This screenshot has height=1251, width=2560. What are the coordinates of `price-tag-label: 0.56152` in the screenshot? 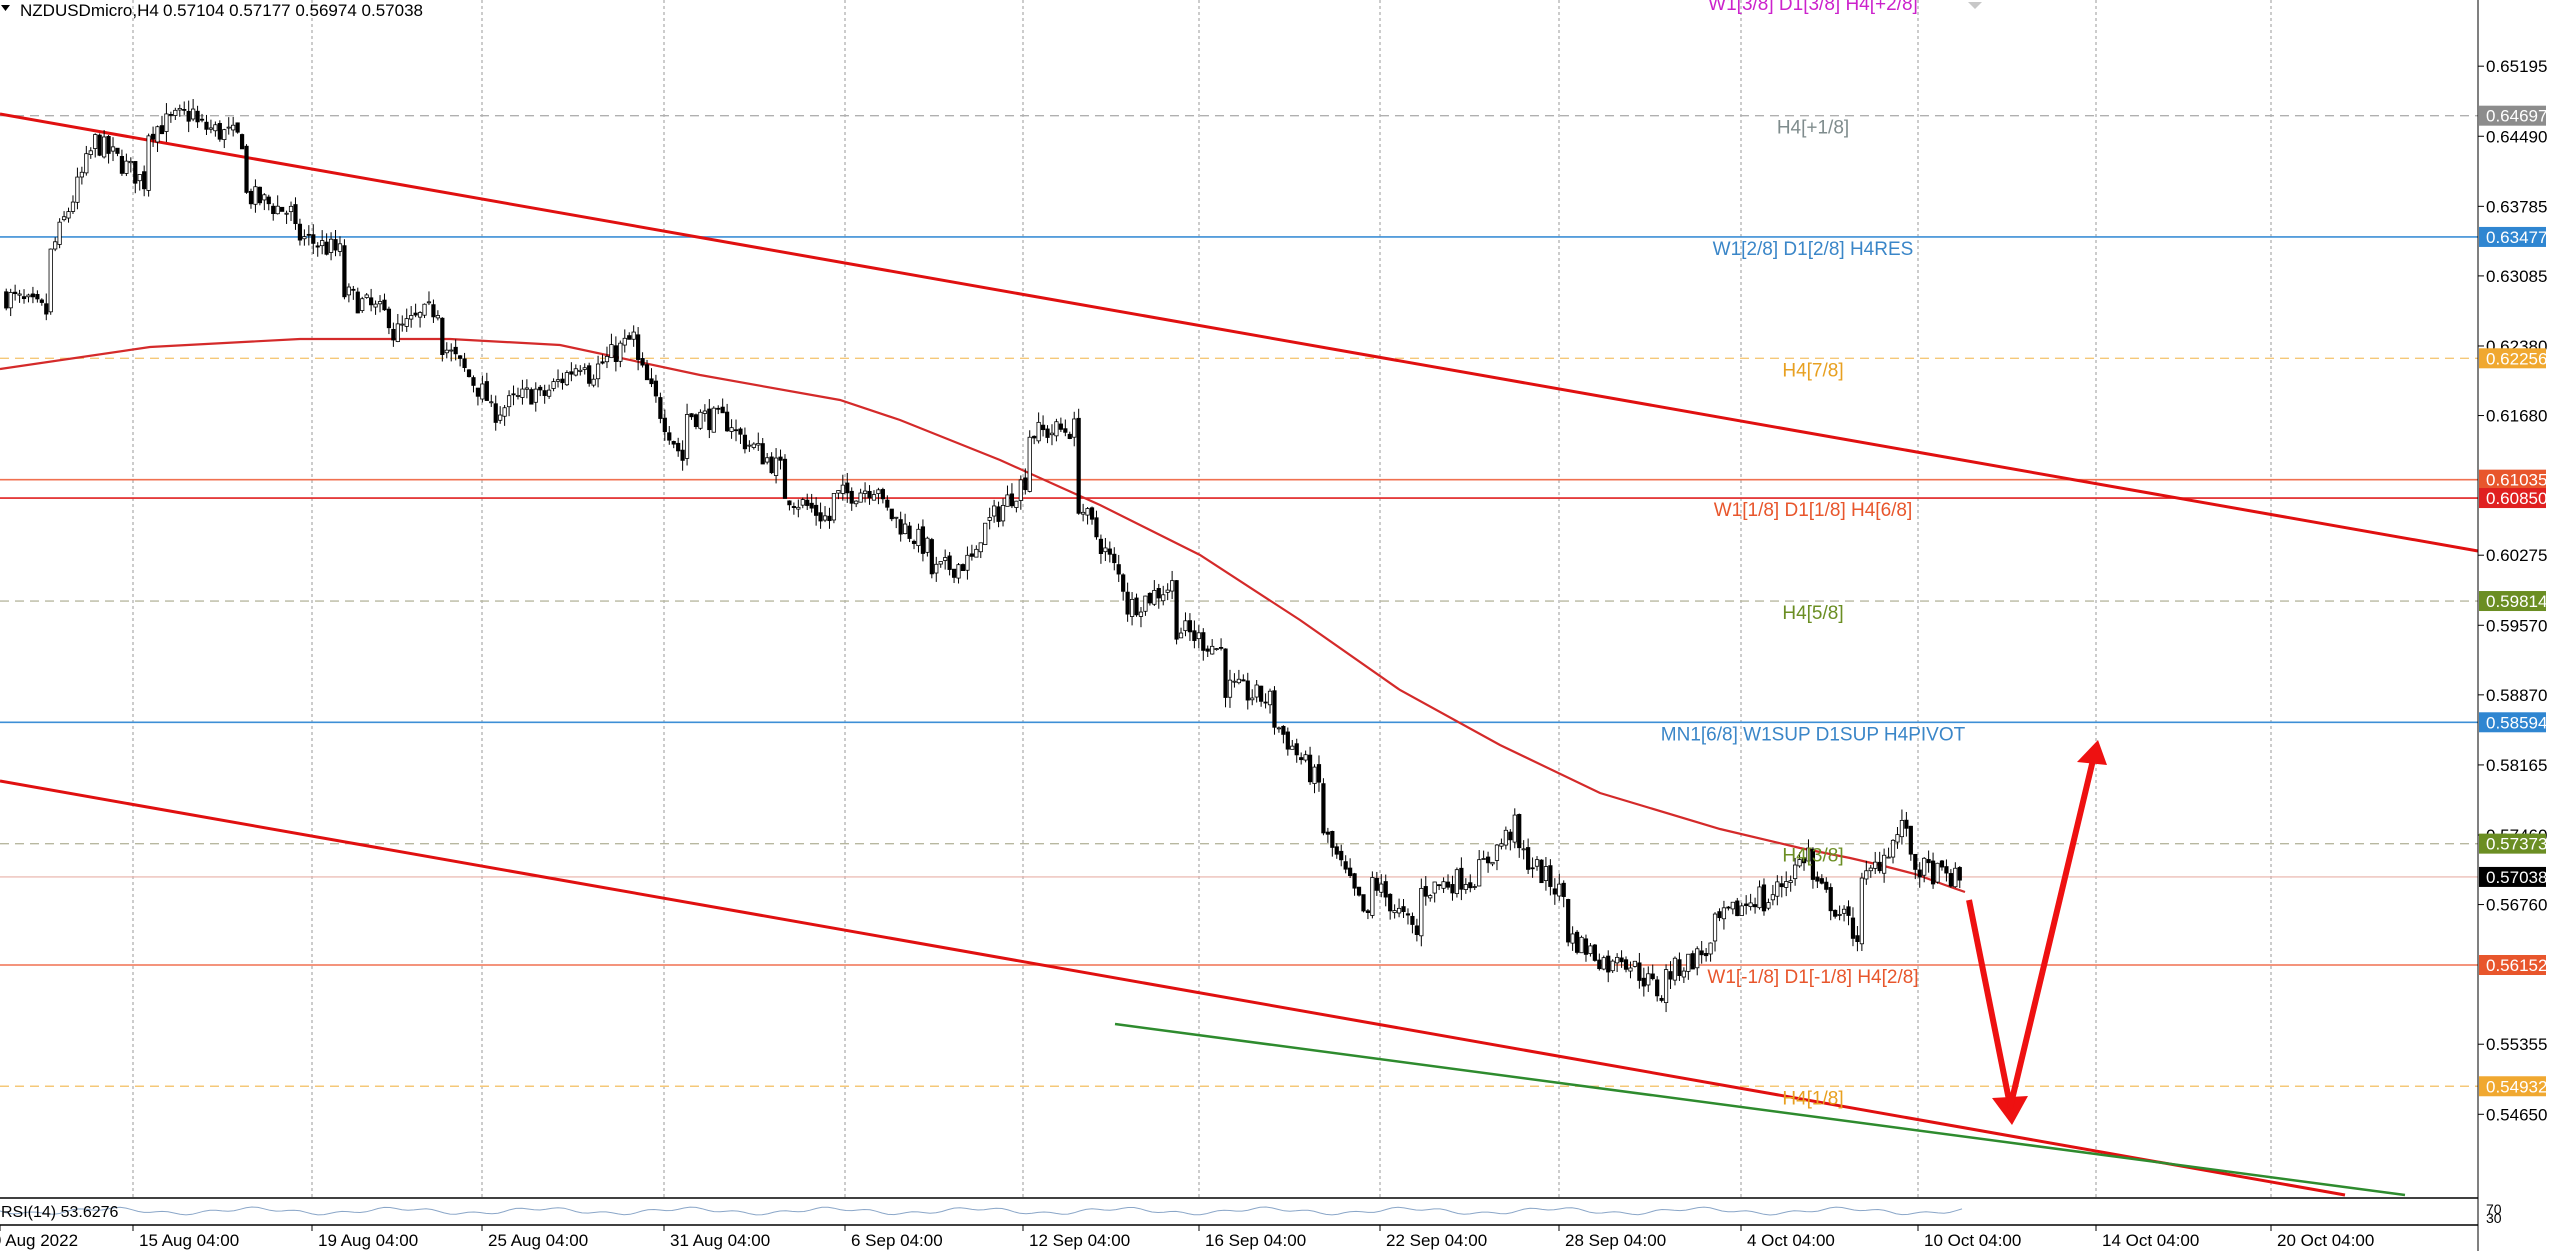 It's located at (2516, 965).